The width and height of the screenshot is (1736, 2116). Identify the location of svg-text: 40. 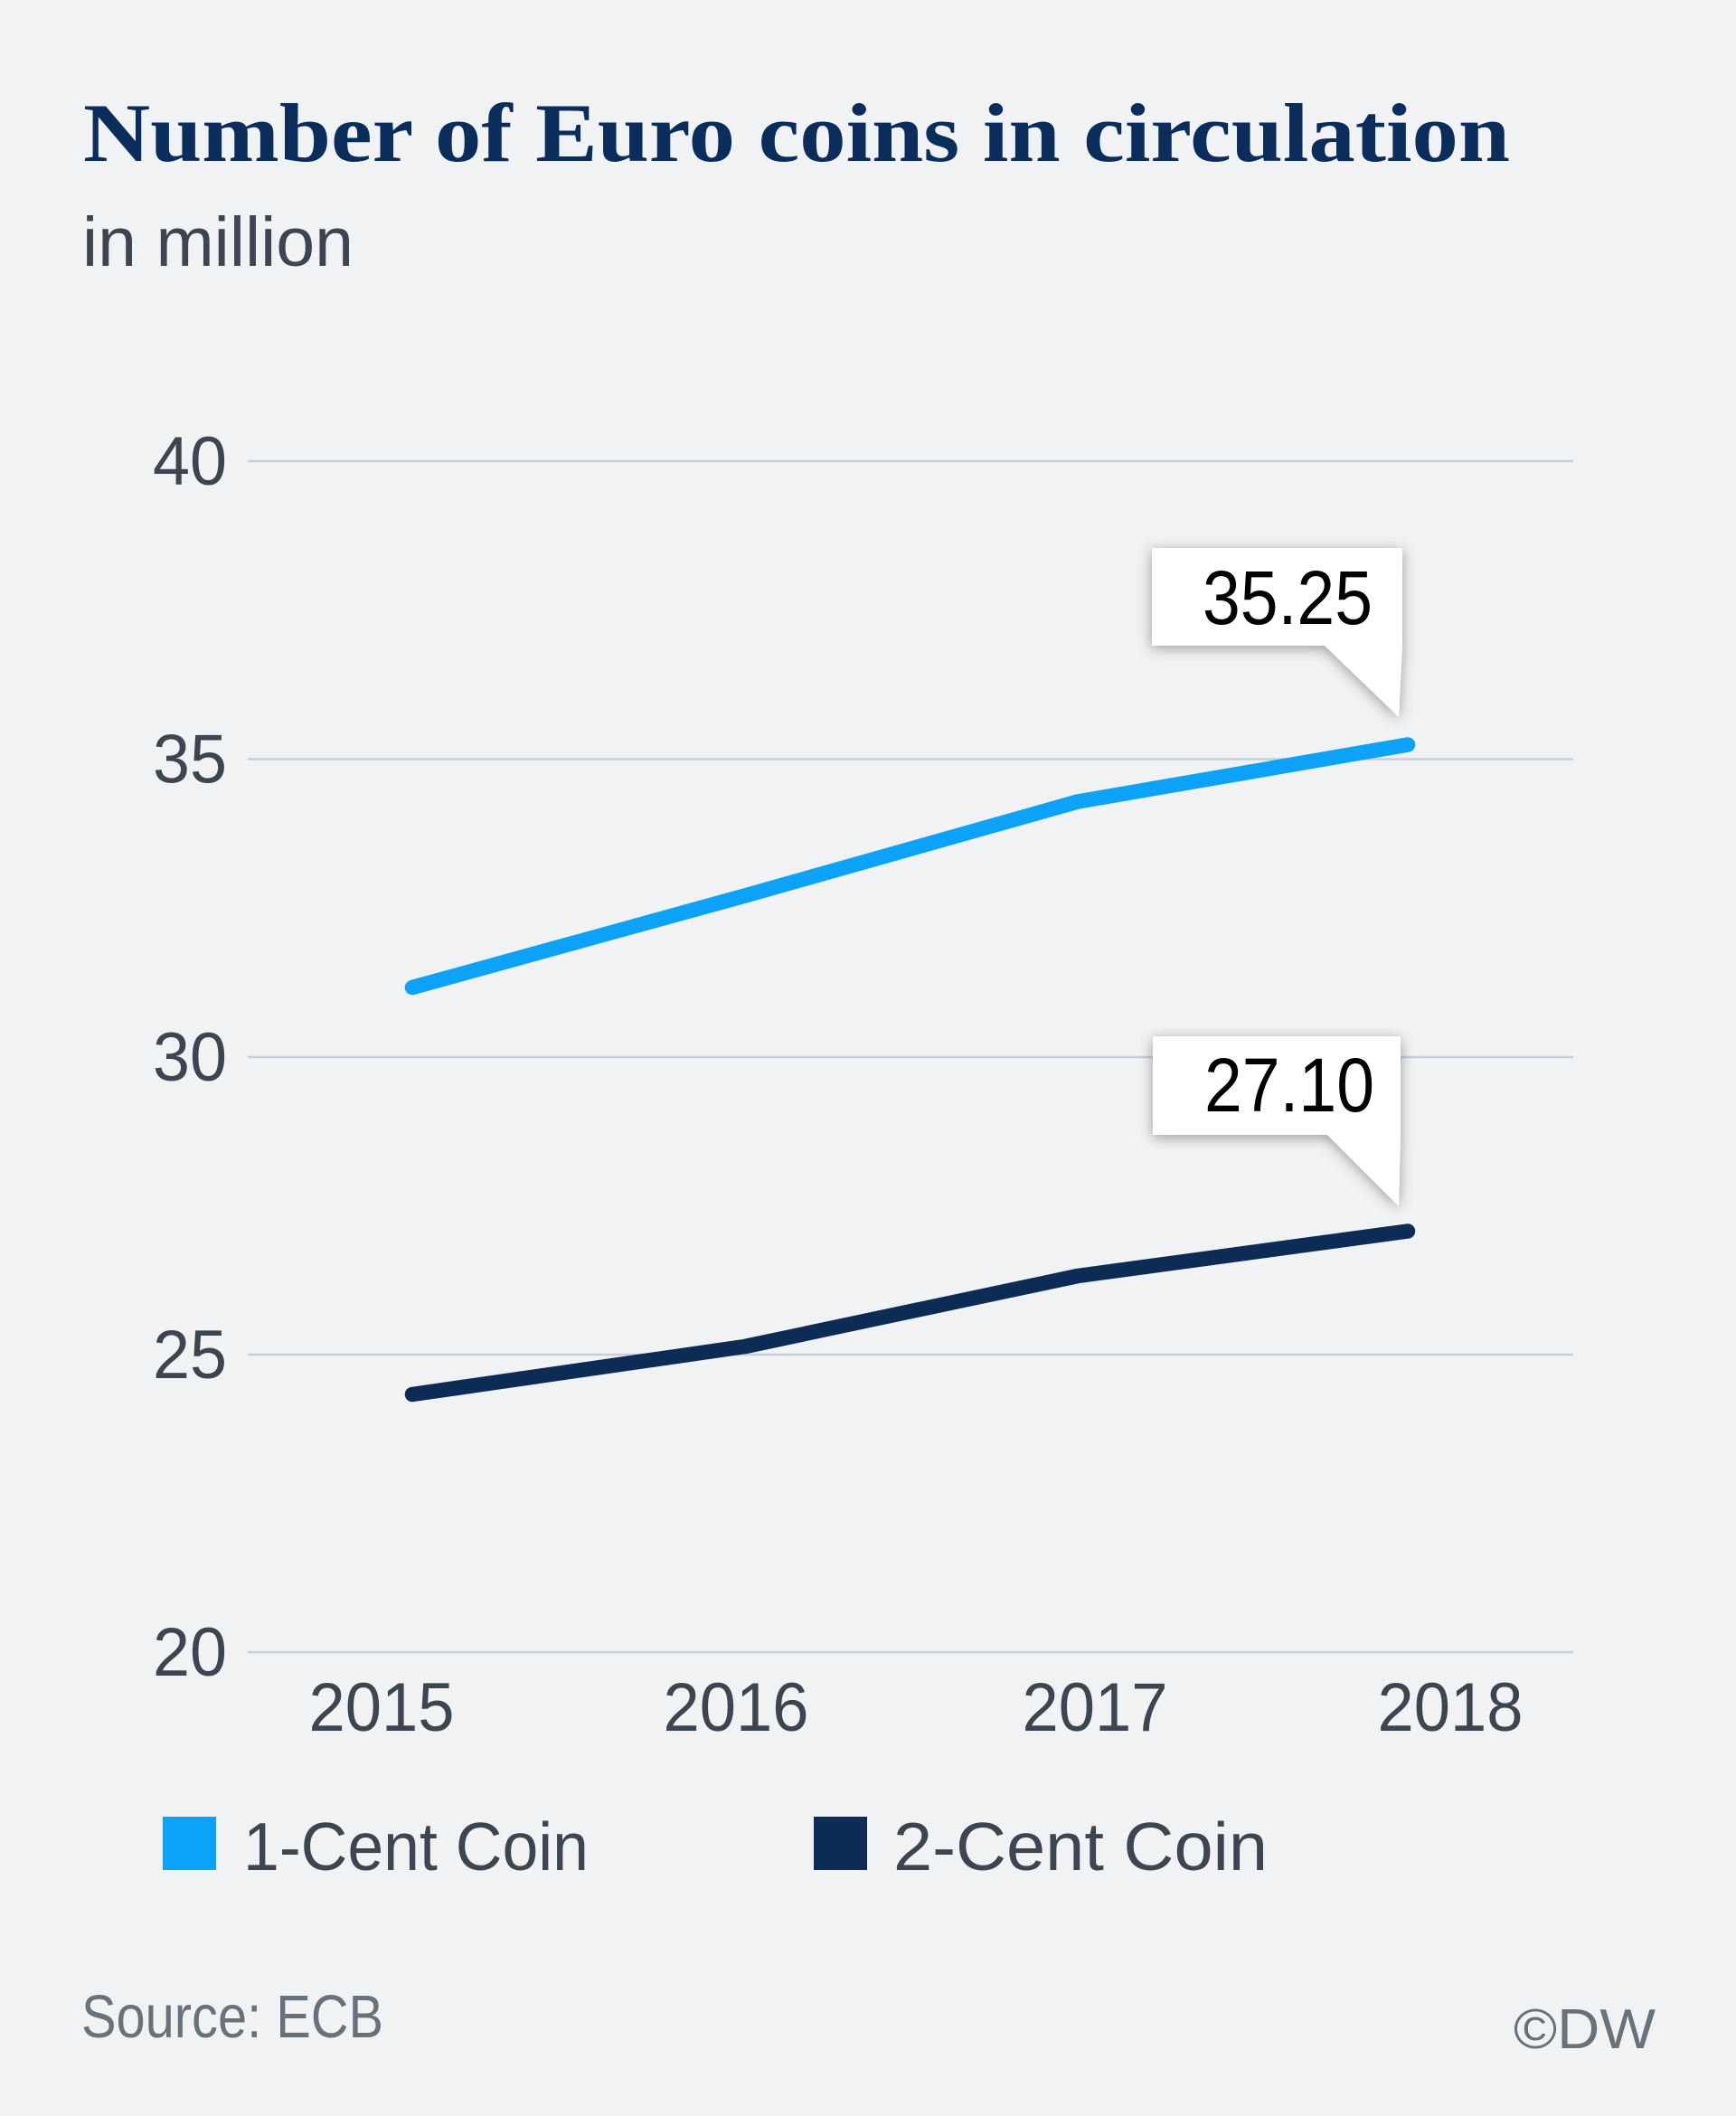
(190, 461).